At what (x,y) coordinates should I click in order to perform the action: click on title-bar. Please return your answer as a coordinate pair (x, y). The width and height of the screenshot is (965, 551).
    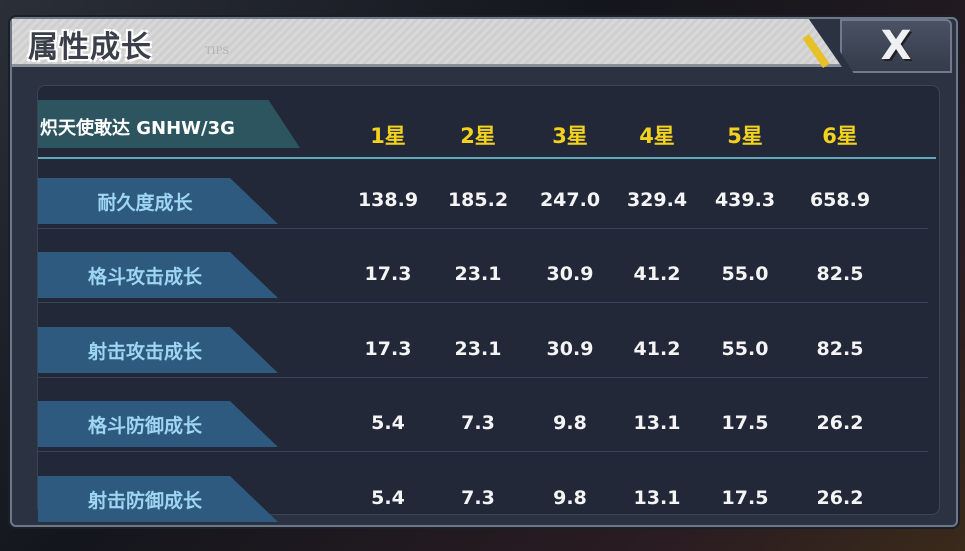
    Looking at the image, I should click on (427, 43).